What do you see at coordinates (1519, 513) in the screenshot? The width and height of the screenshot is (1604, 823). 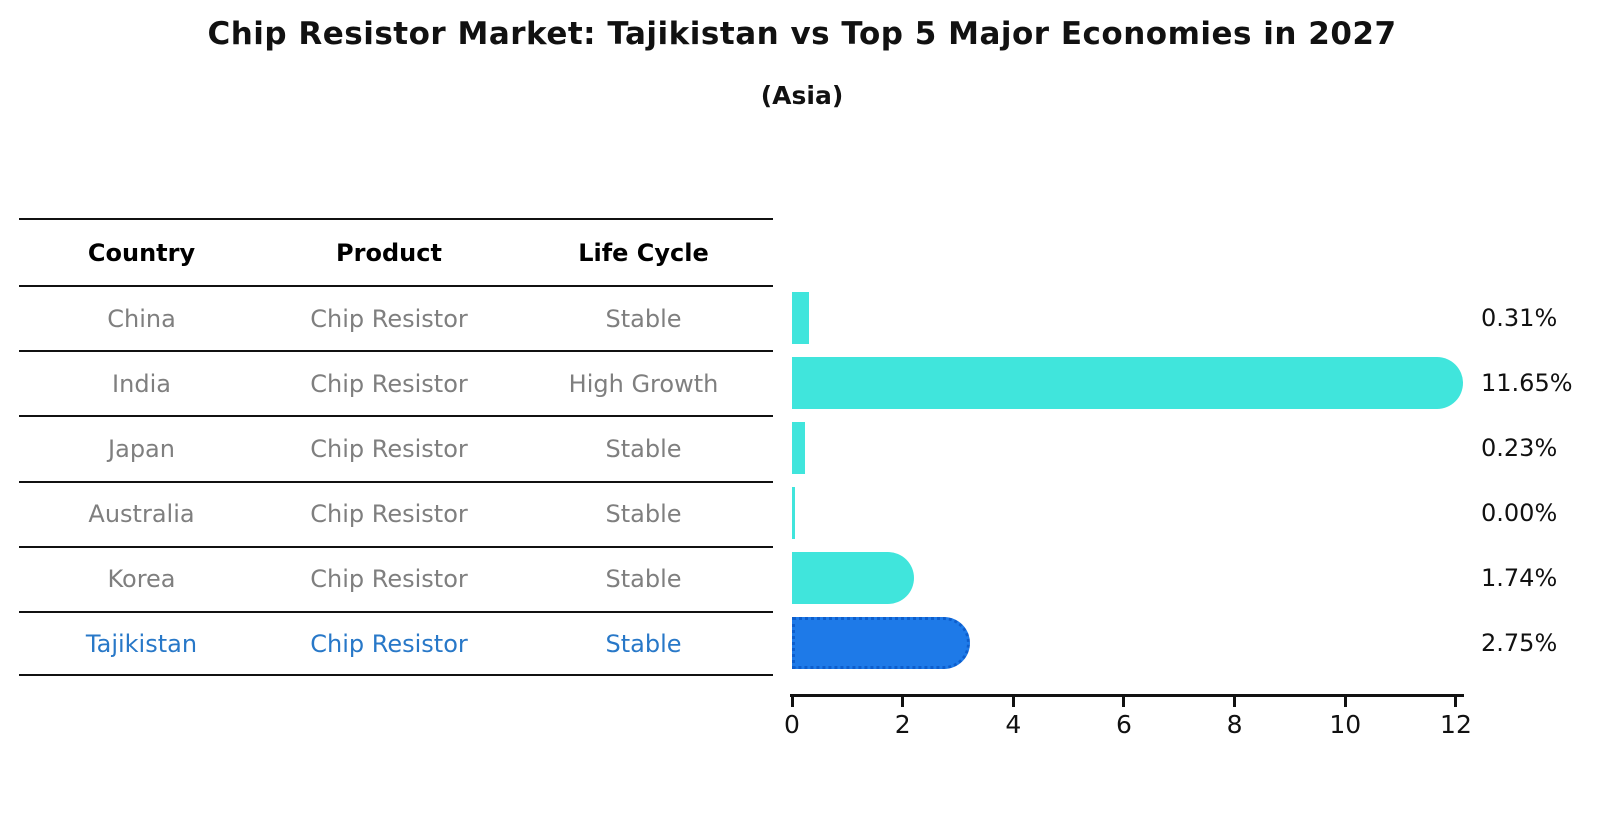 I see `bar-value-label: 0.00%` at bounding box center [1519, 513].